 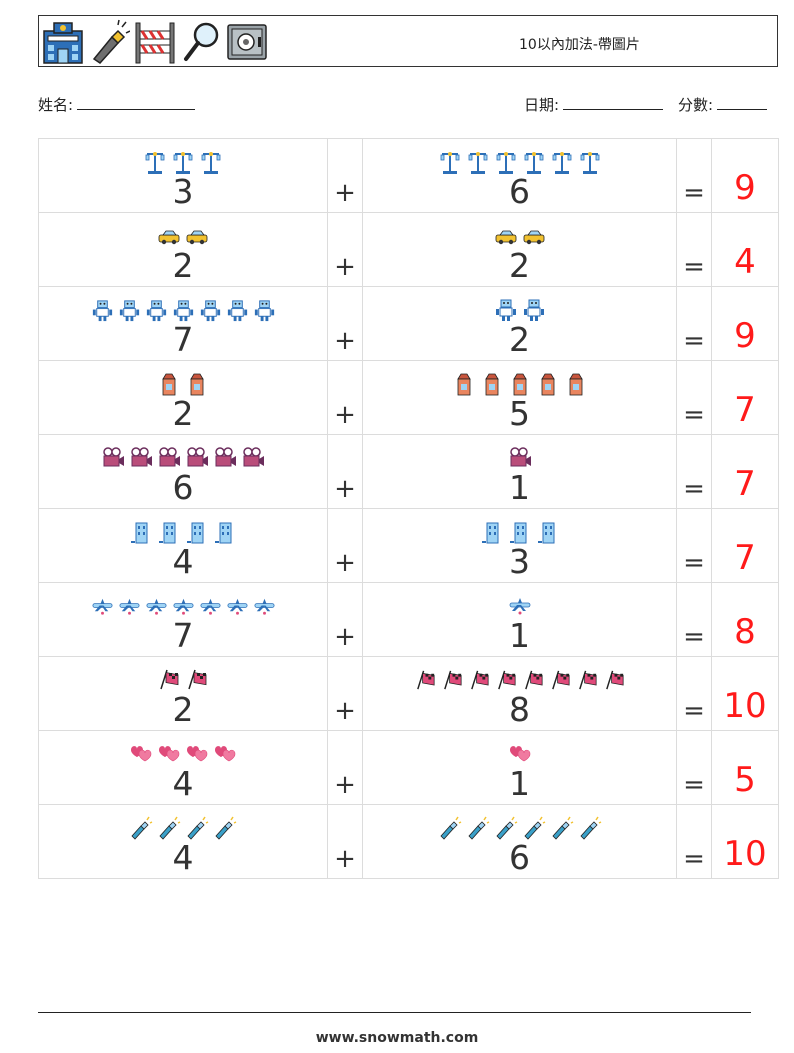 I want to click on problem-row: 2 +2 = 4, so click(x=408, y=249).